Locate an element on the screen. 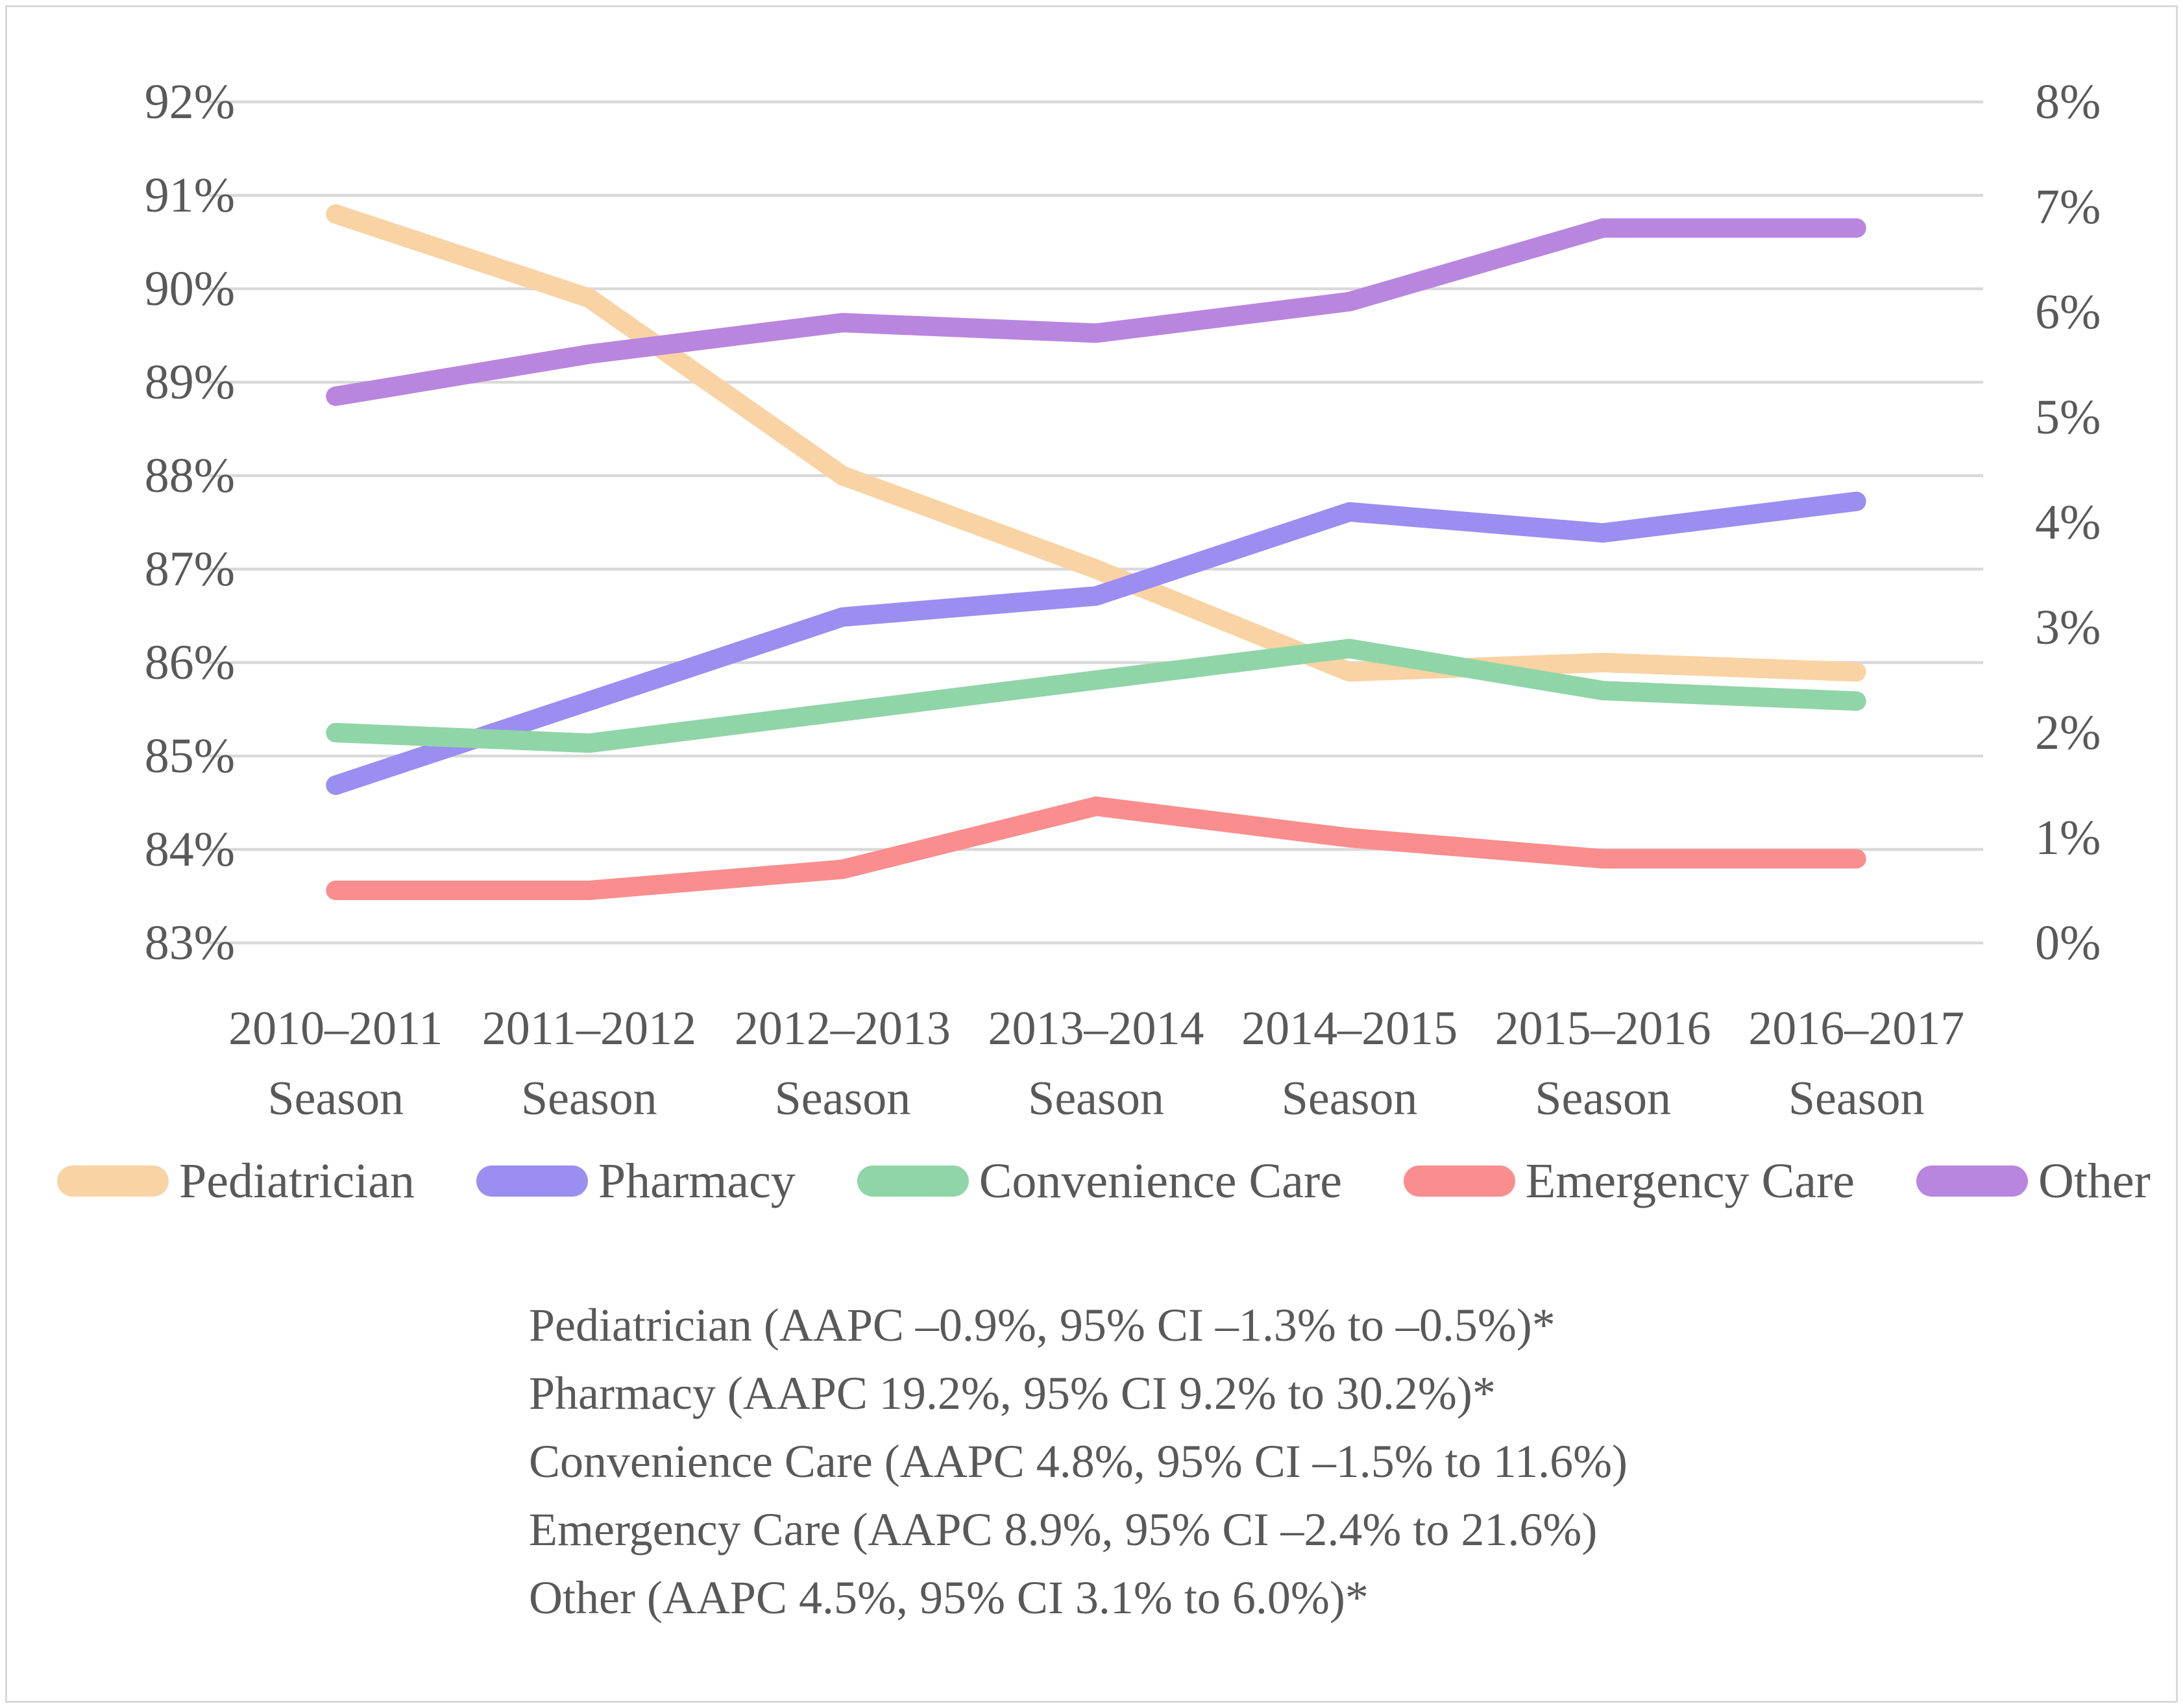 The height and width of the screenshot is (1708, 2183). right-axis-tick-label: 5% is located at coordinates (2068, 417).